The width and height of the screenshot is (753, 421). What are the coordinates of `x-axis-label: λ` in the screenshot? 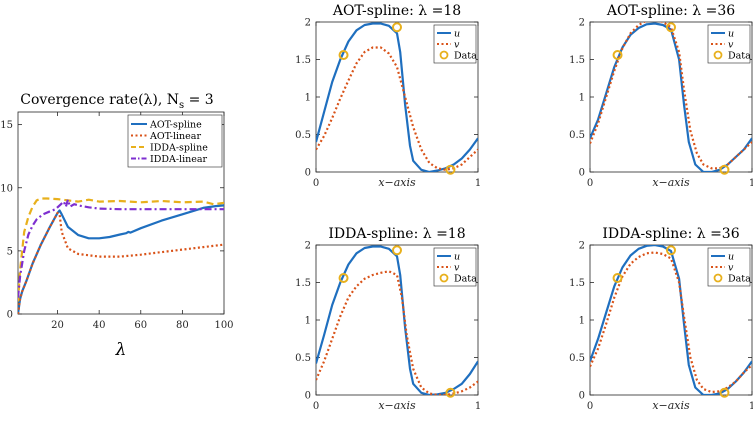 It's located at (121, 350).